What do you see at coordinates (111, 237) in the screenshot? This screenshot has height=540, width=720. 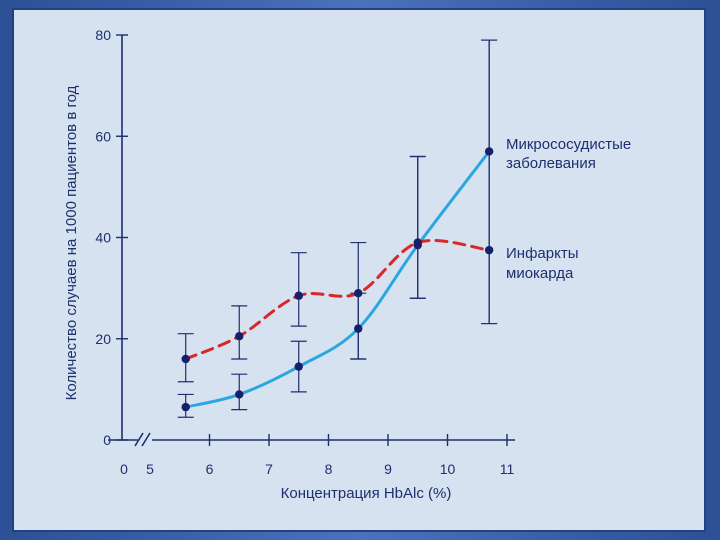 I see `y-ticks: 0 20 40 60 80` at bounding box center [111, 237].